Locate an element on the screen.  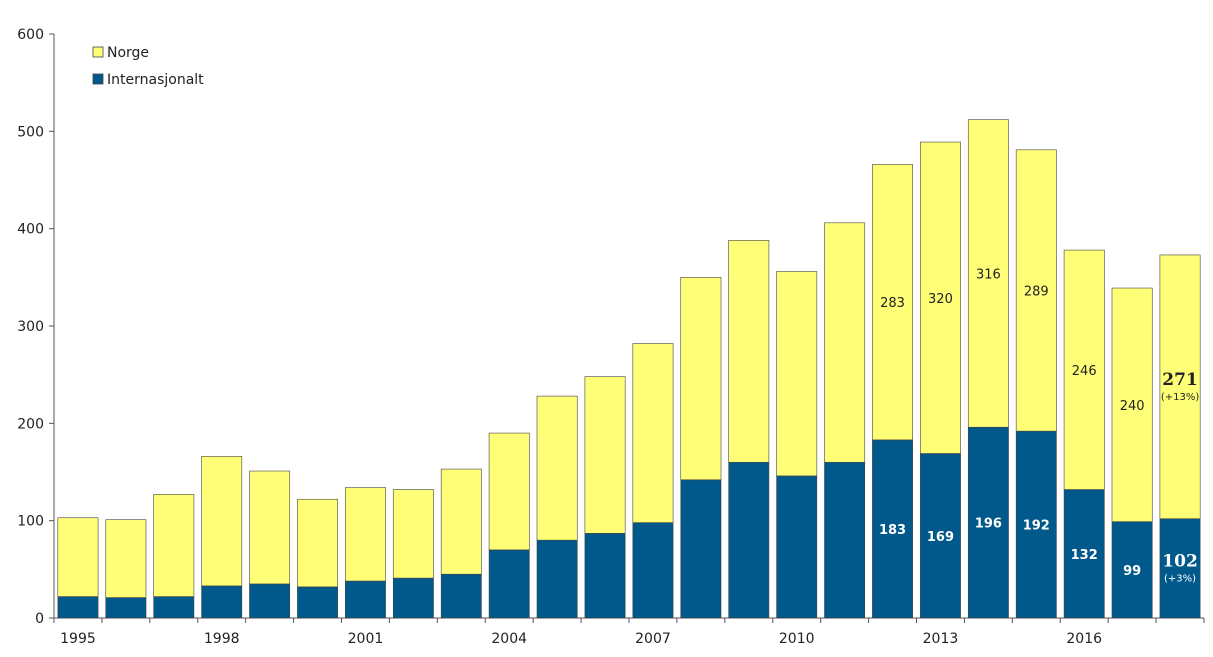
bar-label-norge: 246 is located at coordinates (1084, 371).